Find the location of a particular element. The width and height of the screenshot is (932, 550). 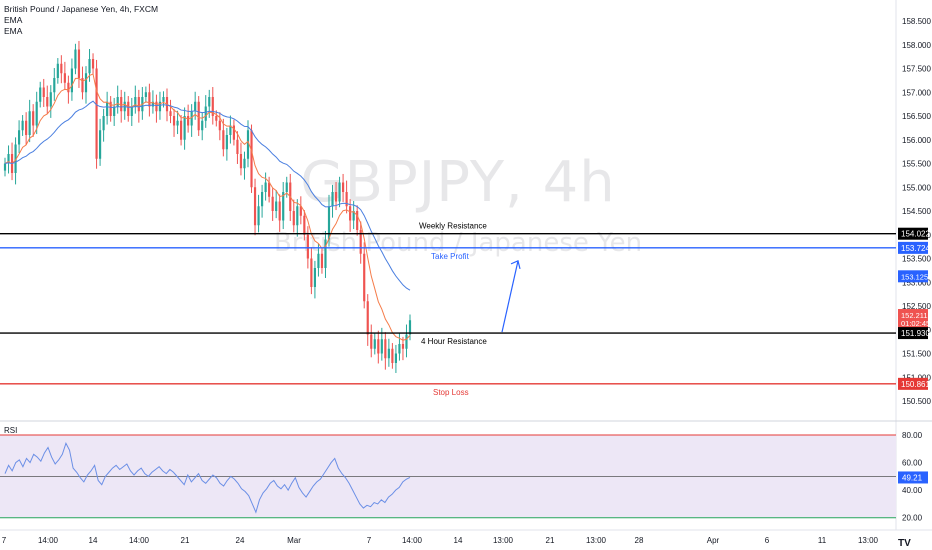

price-tick-label: 156.000 is located at coordinates (916, 140).